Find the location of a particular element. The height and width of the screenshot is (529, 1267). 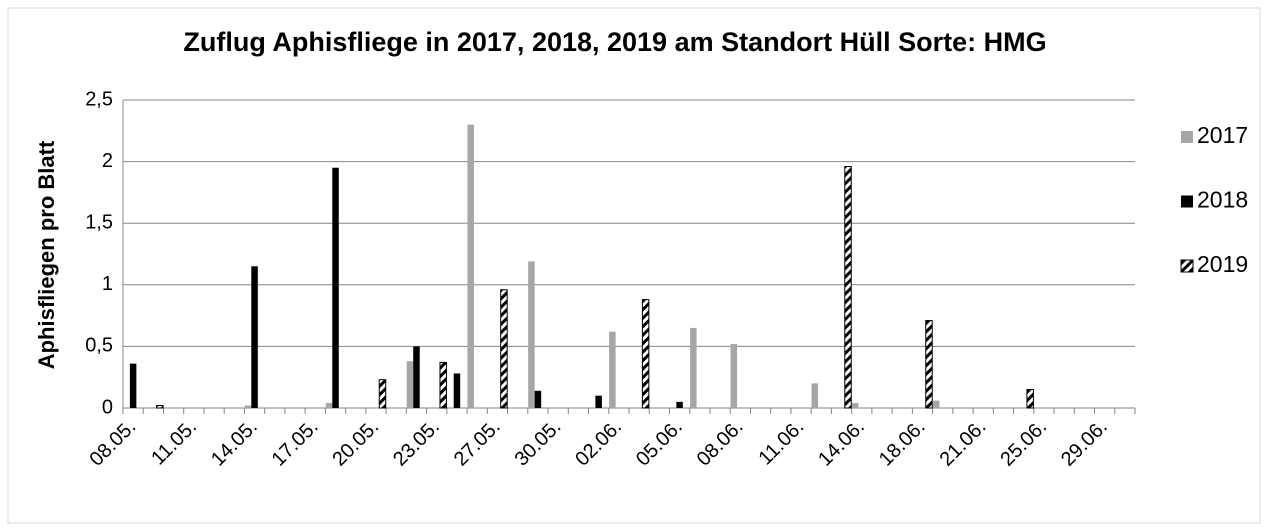

y-tick-label: 2 is located at coordinates (107, 161).